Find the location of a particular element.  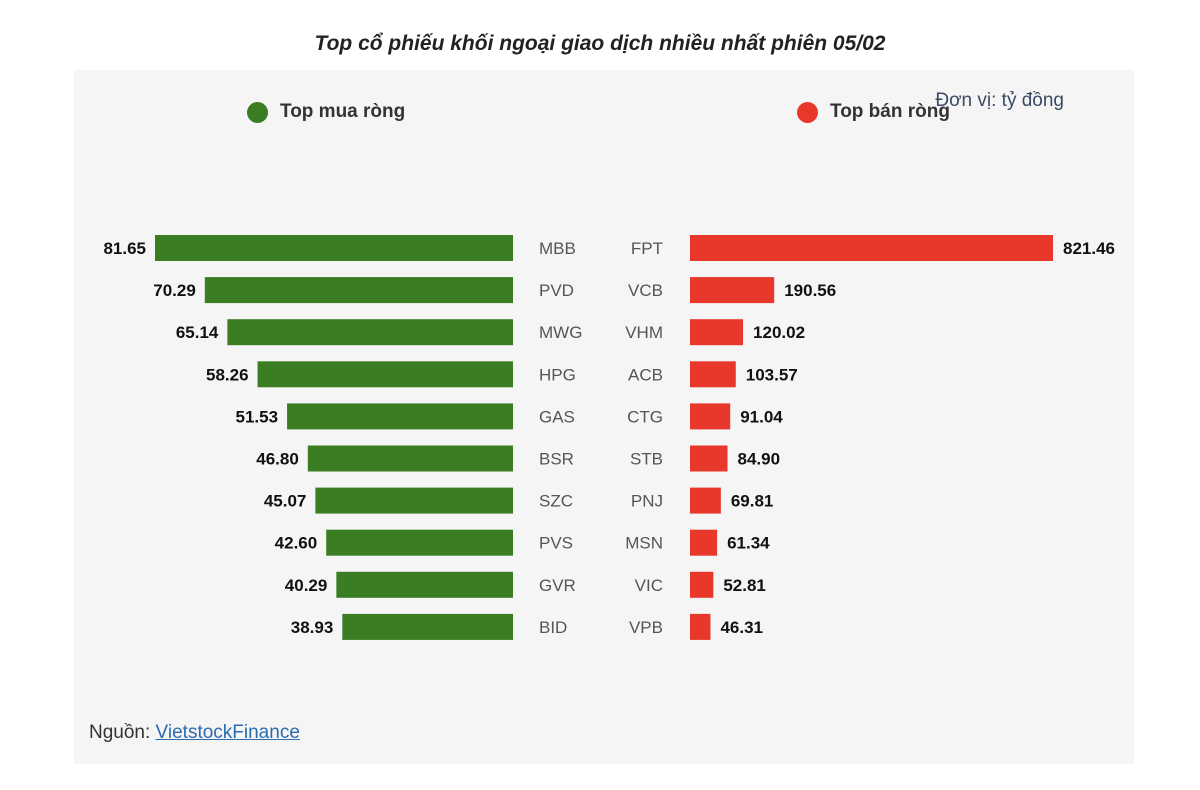

legend-buy-dot is located at coordinates (257, 112).